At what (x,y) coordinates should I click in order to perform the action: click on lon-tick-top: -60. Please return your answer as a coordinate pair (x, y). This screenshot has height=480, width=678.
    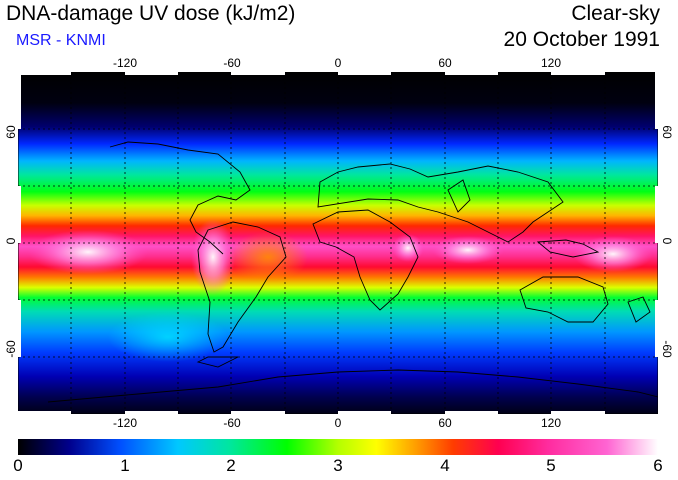
    Looking at the image, I should click on (232, 63).